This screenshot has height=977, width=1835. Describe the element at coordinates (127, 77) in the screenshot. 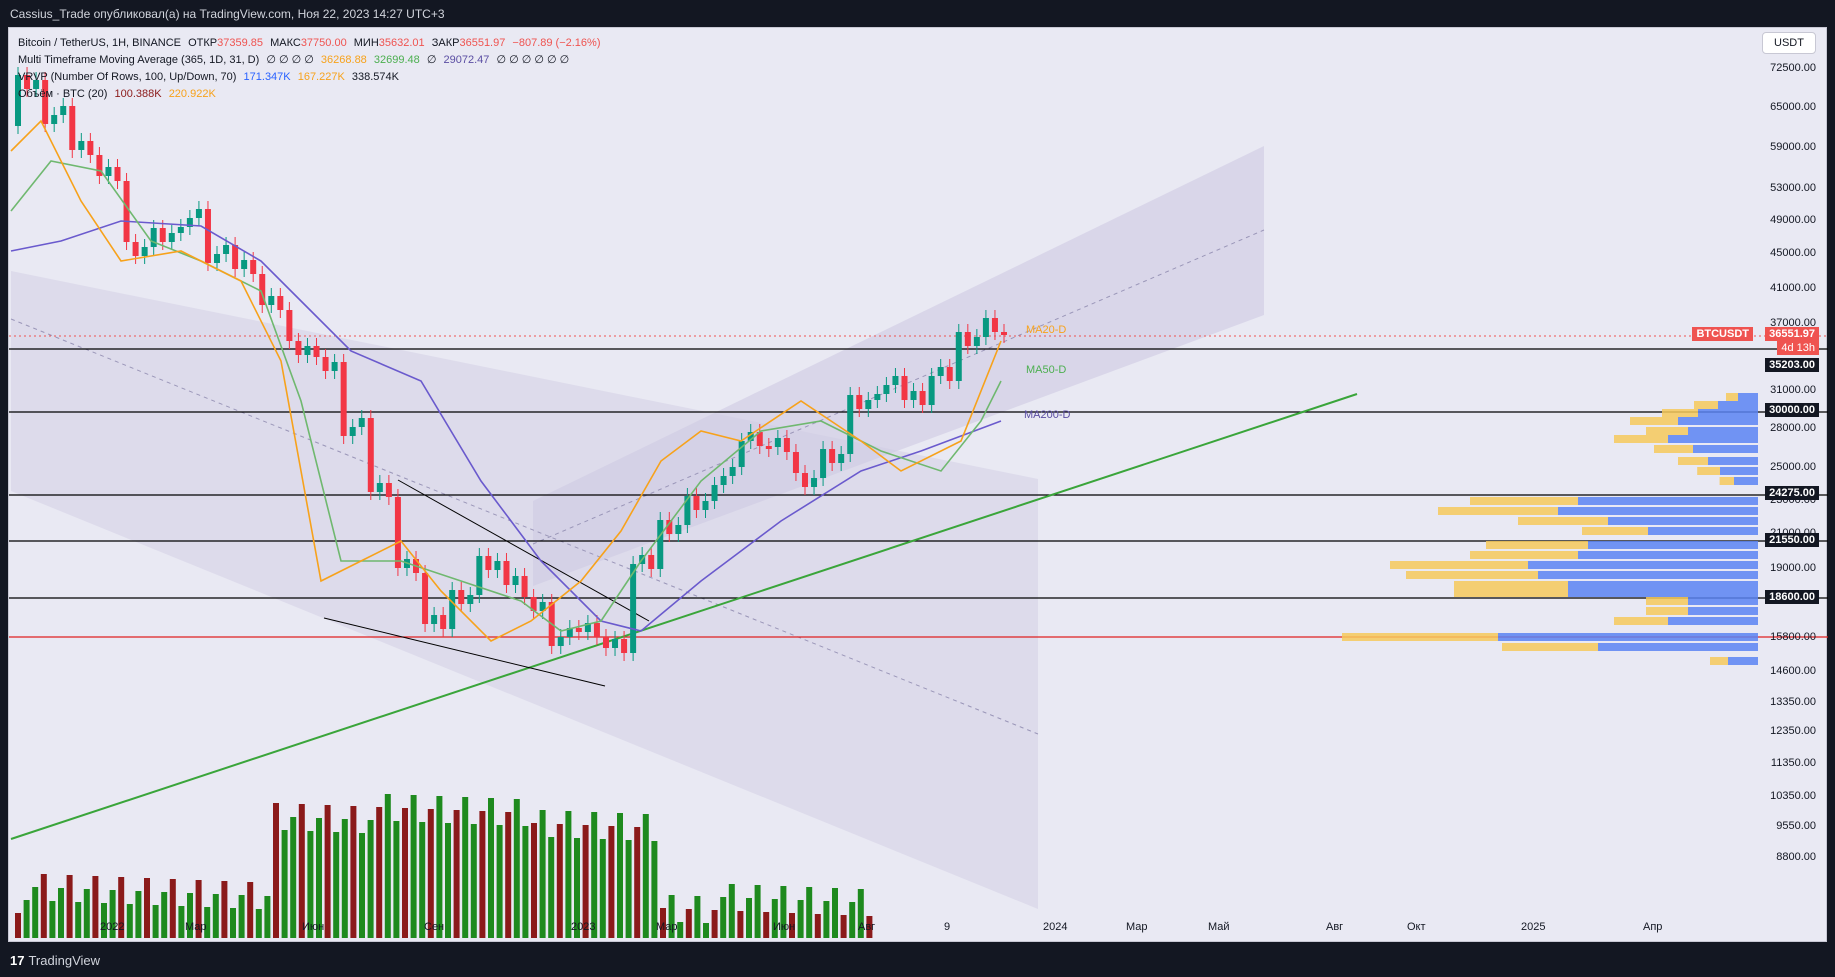

I see `vrvp-title: VRVP (Number Of Rows, 100, Up/Down, 70)` at that location.